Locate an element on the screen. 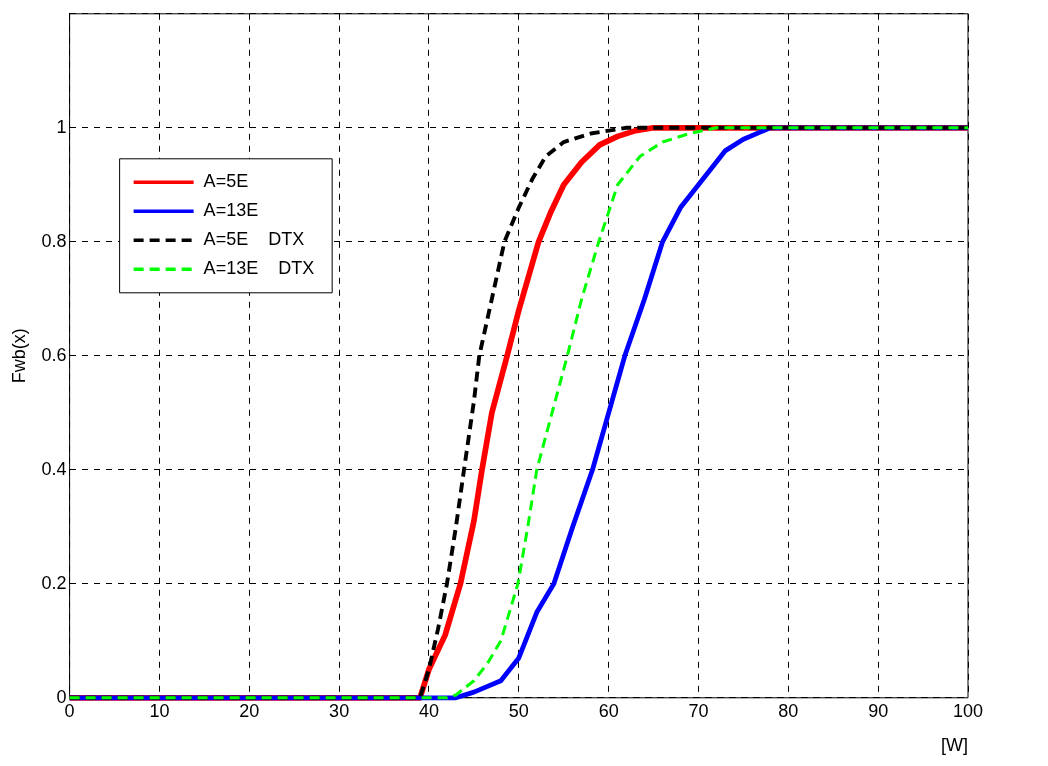  legend-label: A=13E is located at coordinates (231, 210).